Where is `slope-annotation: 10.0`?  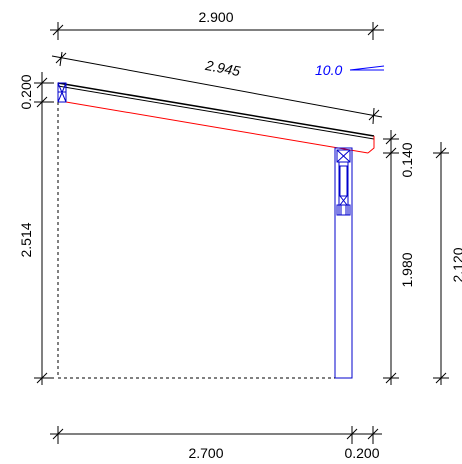 slope-annotation: 10.0 is located at coordinates (350, 70).